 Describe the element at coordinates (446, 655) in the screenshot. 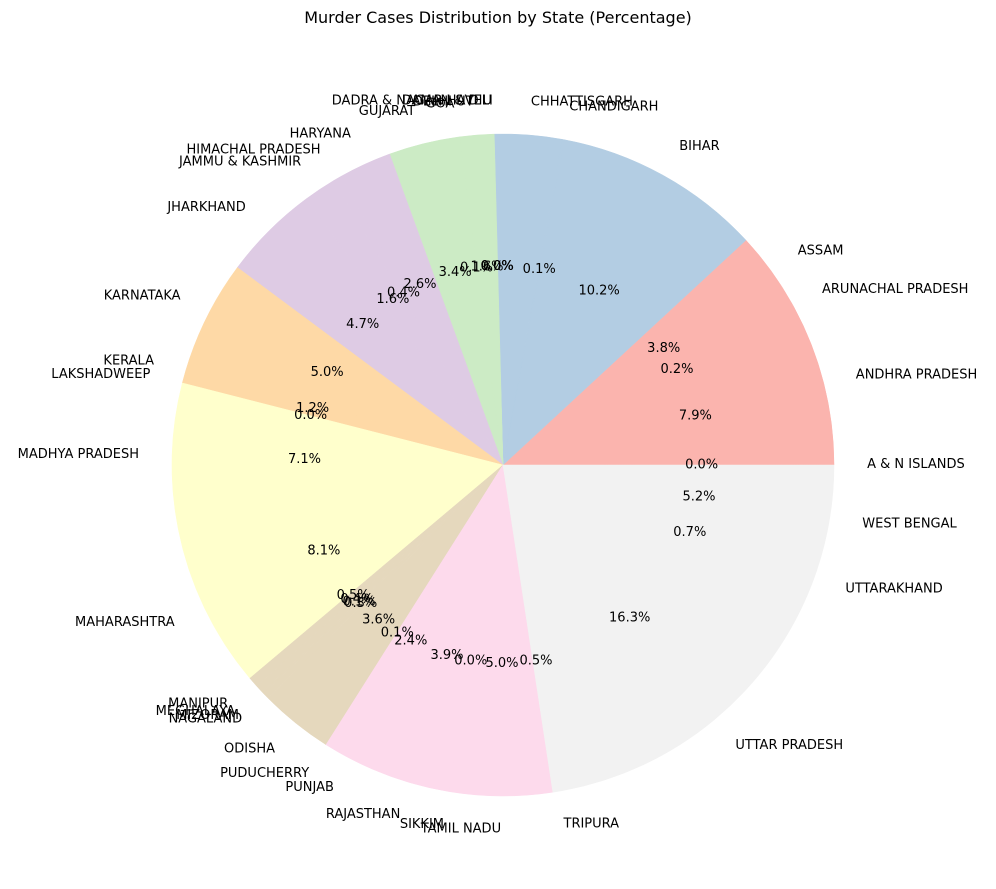

I see `slice-percent-label: 3.9%` at that location.